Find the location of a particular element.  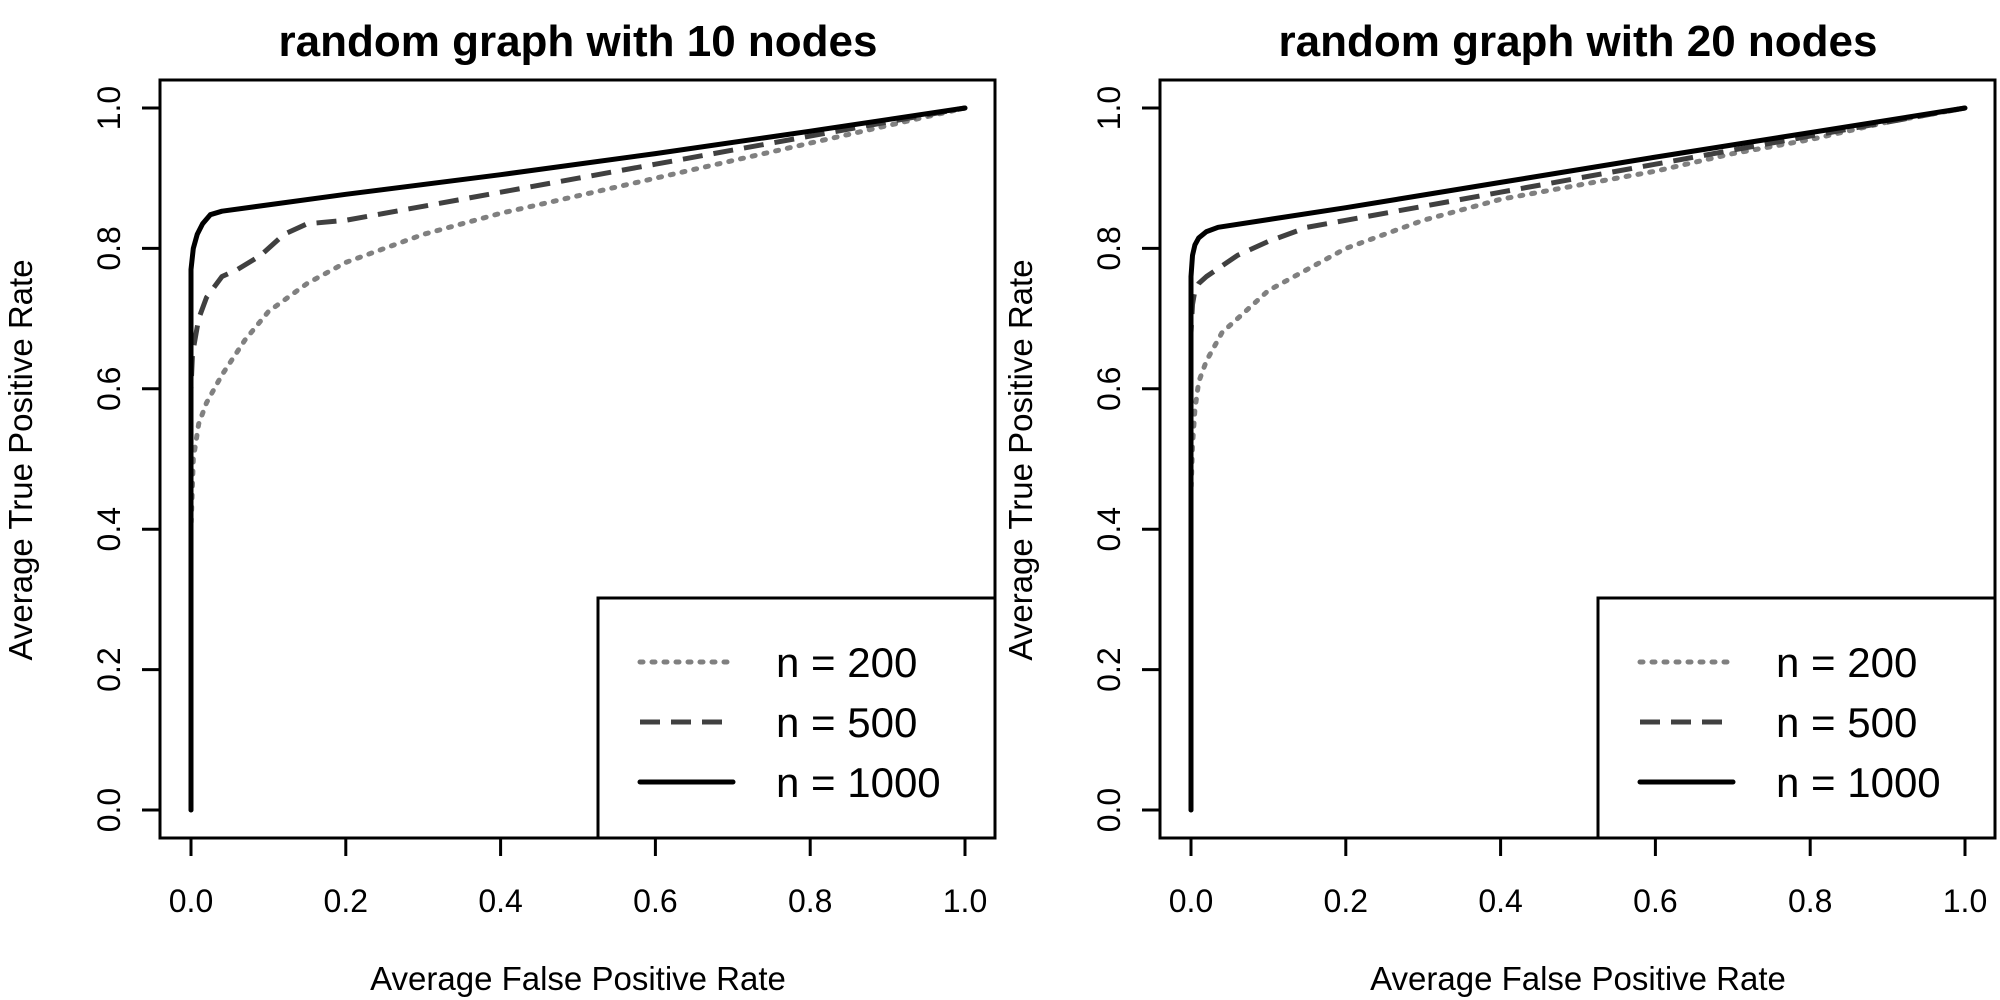

chart-title: random graph with 10 nodes is located at coordinates (578, 41).